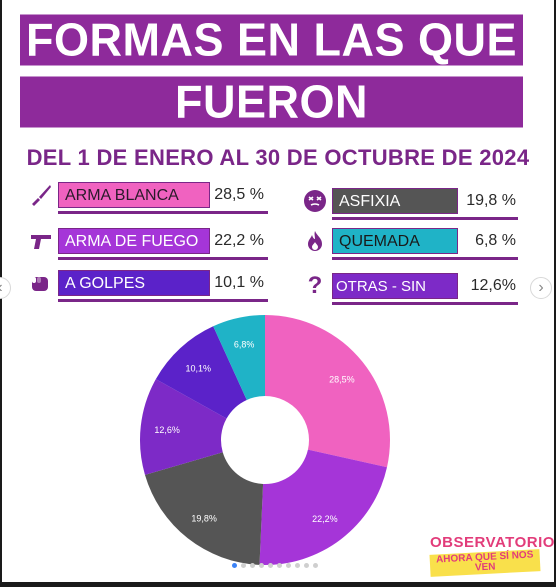  Describe the element at coordinates (278, 157) in the screenshot. I see `subtitle: DEL 1 DE ENERO AL 30 DE OCTUBRE DE 2024` at that location.